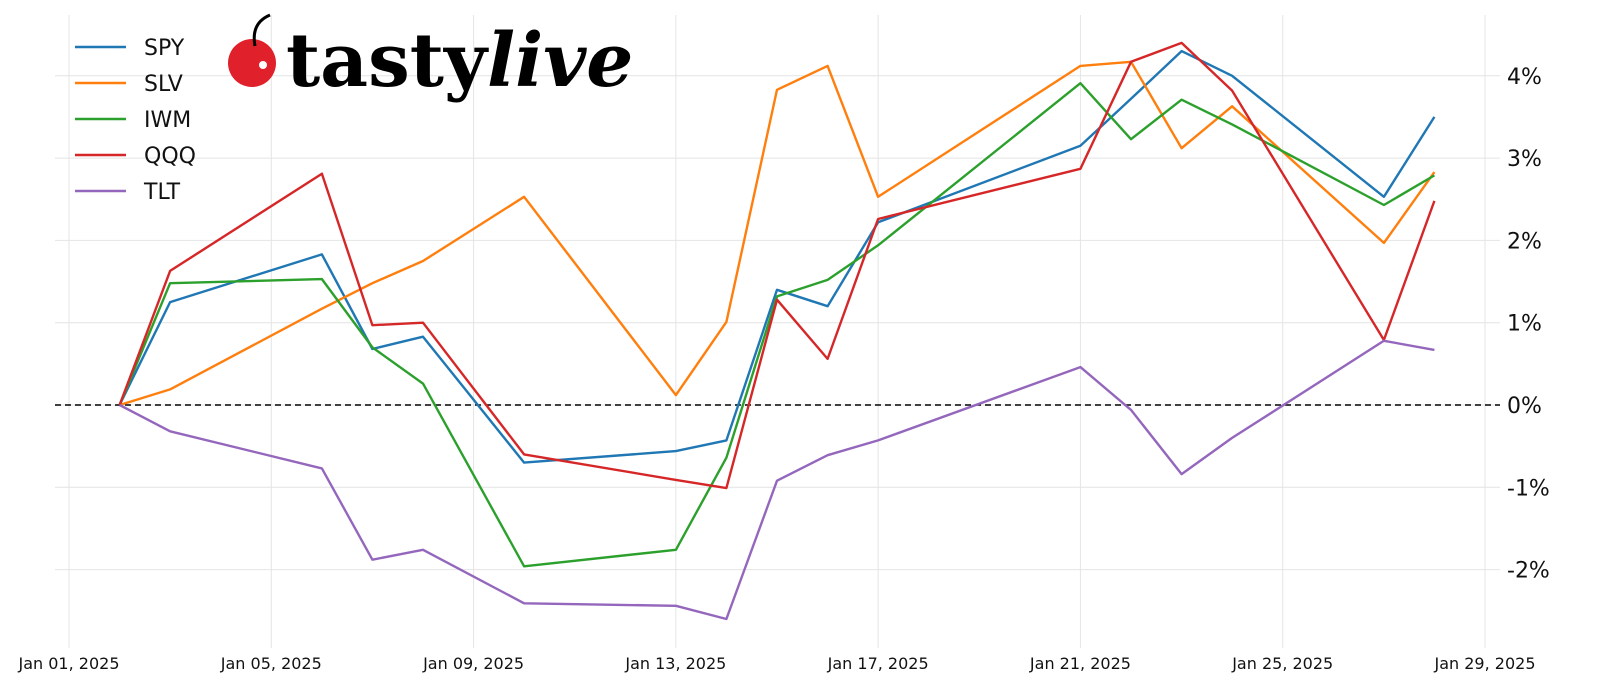  Describe the element at coordinates (135, 120) in the screenshot. I see `legend: SPY SLV IWM QQQ TLT` at that location.